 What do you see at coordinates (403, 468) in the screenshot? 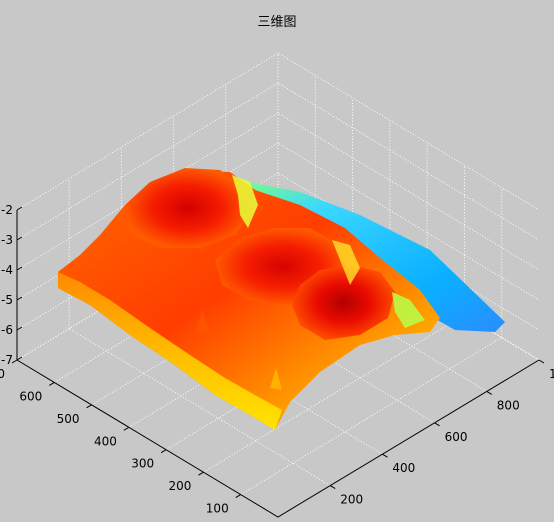
I see `x-tick-label: 400` at bounding box center [403, 468].